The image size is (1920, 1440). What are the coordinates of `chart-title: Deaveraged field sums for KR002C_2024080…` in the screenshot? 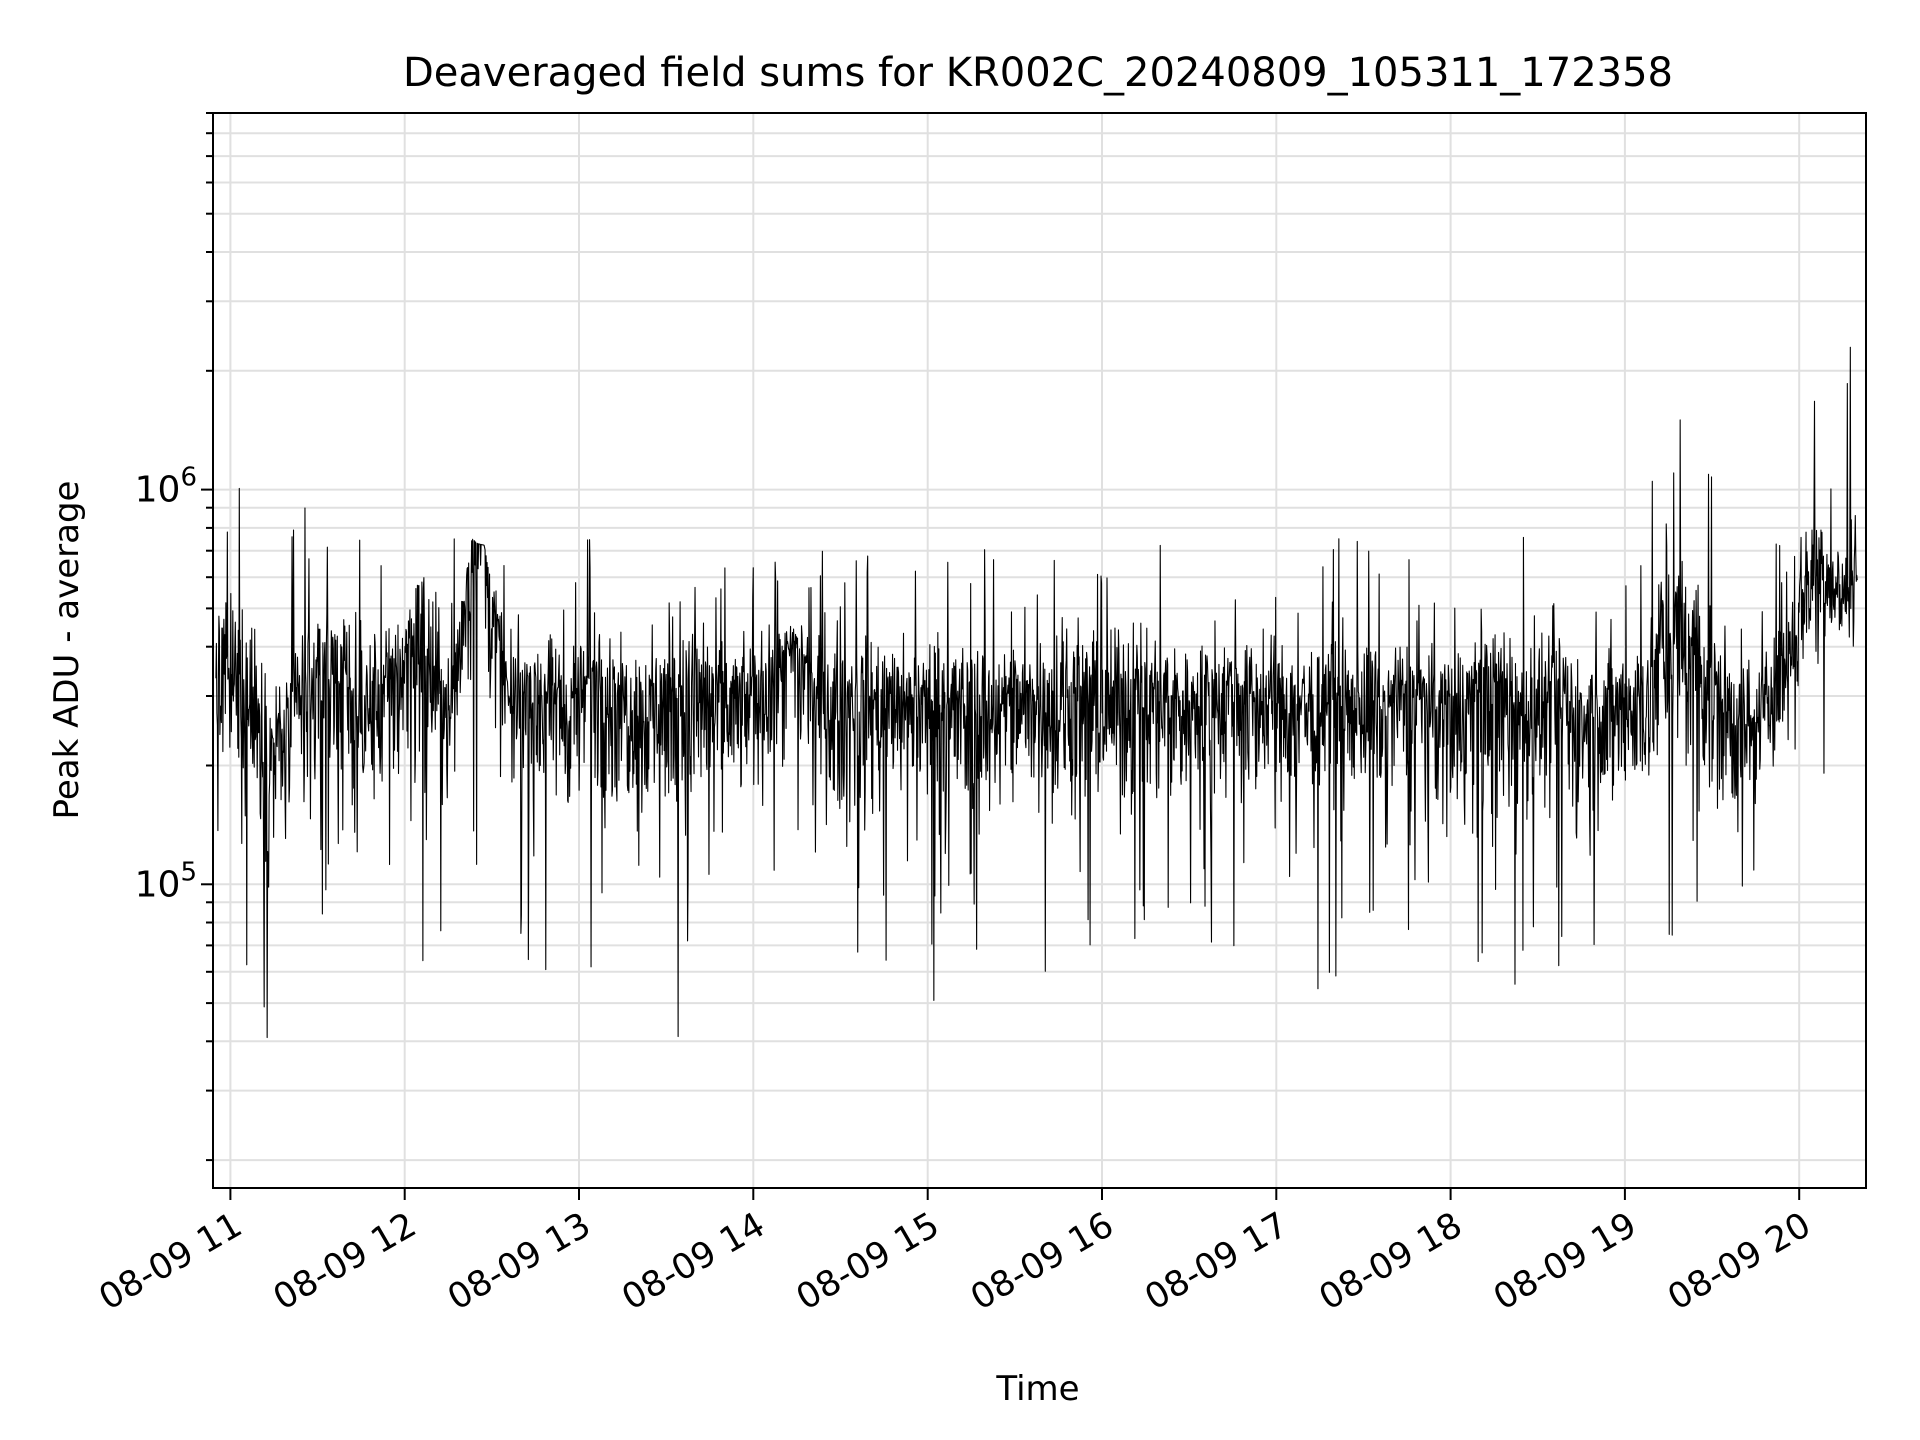 It's located at (1038, 73).